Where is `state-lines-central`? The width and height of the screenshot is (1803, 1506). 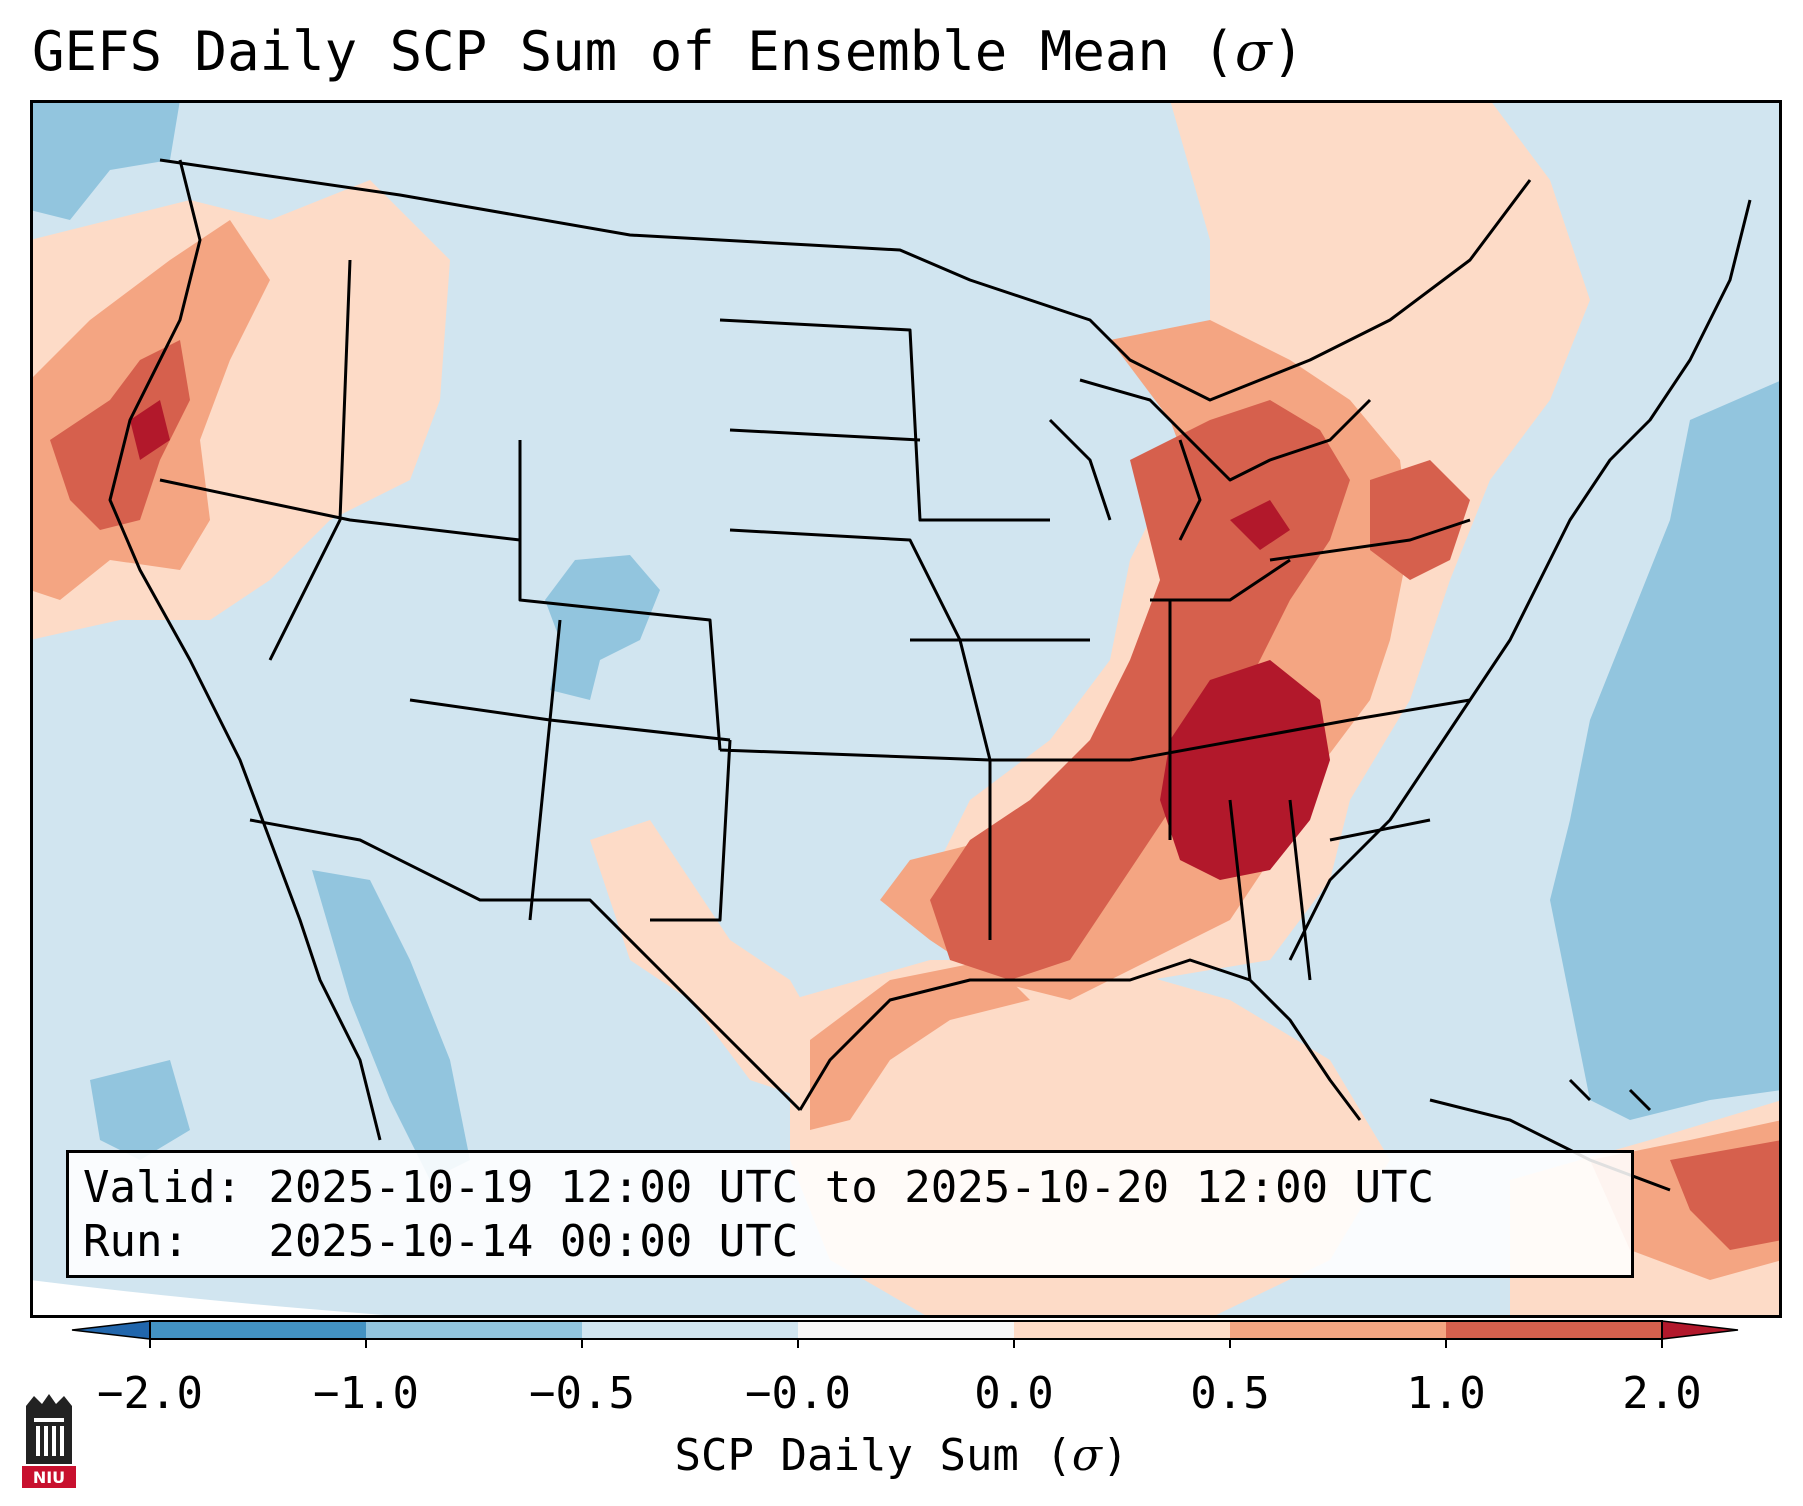 state-lines-central is located at coordinates (924, 629).